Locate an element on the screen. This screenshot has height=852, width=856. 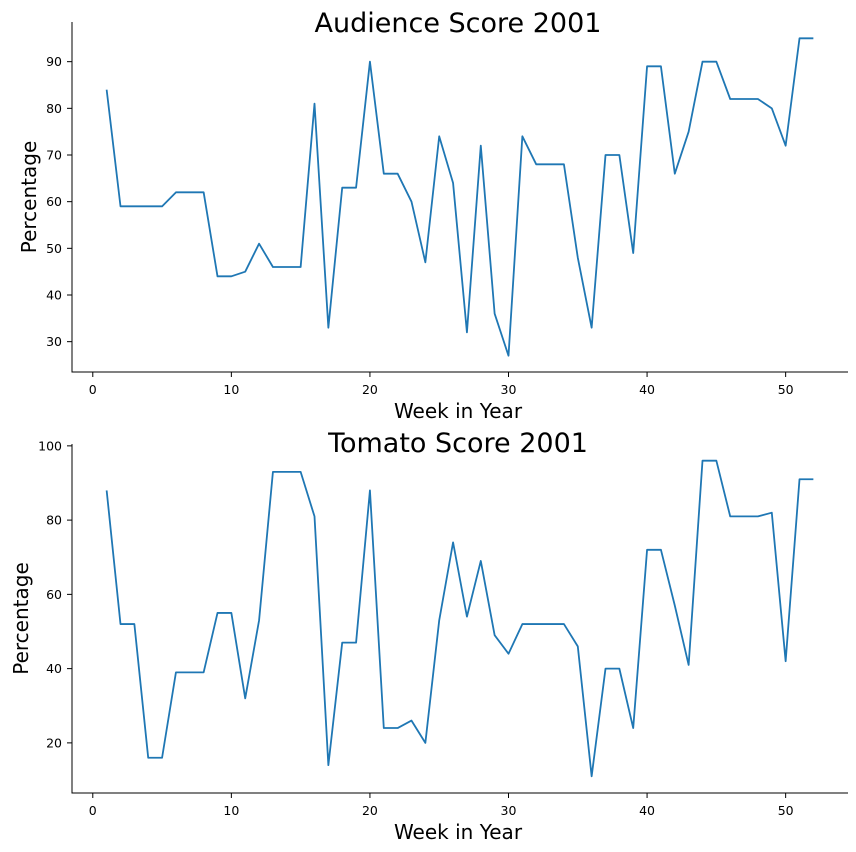
chart-title: Tomato Score 2001 is located at coordinates (457, 443).